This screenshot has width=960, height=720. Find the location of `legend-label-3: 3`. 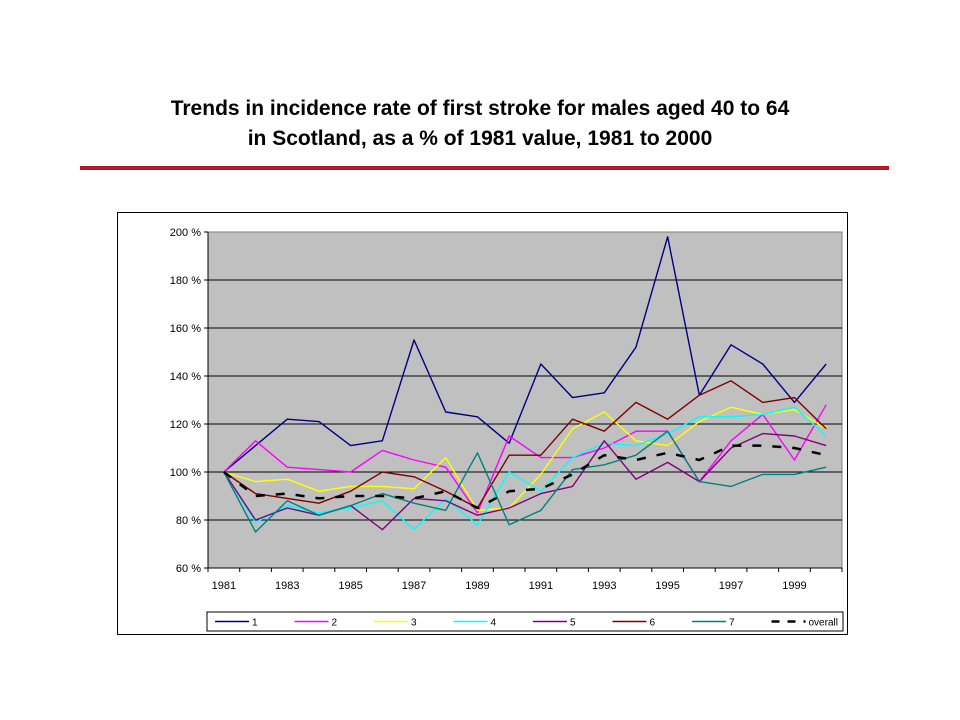

legend-label-3: 3 is located at coordinates (414, 623).